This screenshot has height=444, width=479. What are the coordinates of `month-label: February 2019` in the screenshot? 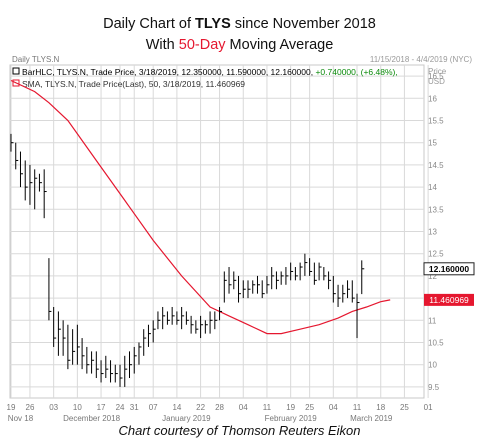 It's located at (291, 418).